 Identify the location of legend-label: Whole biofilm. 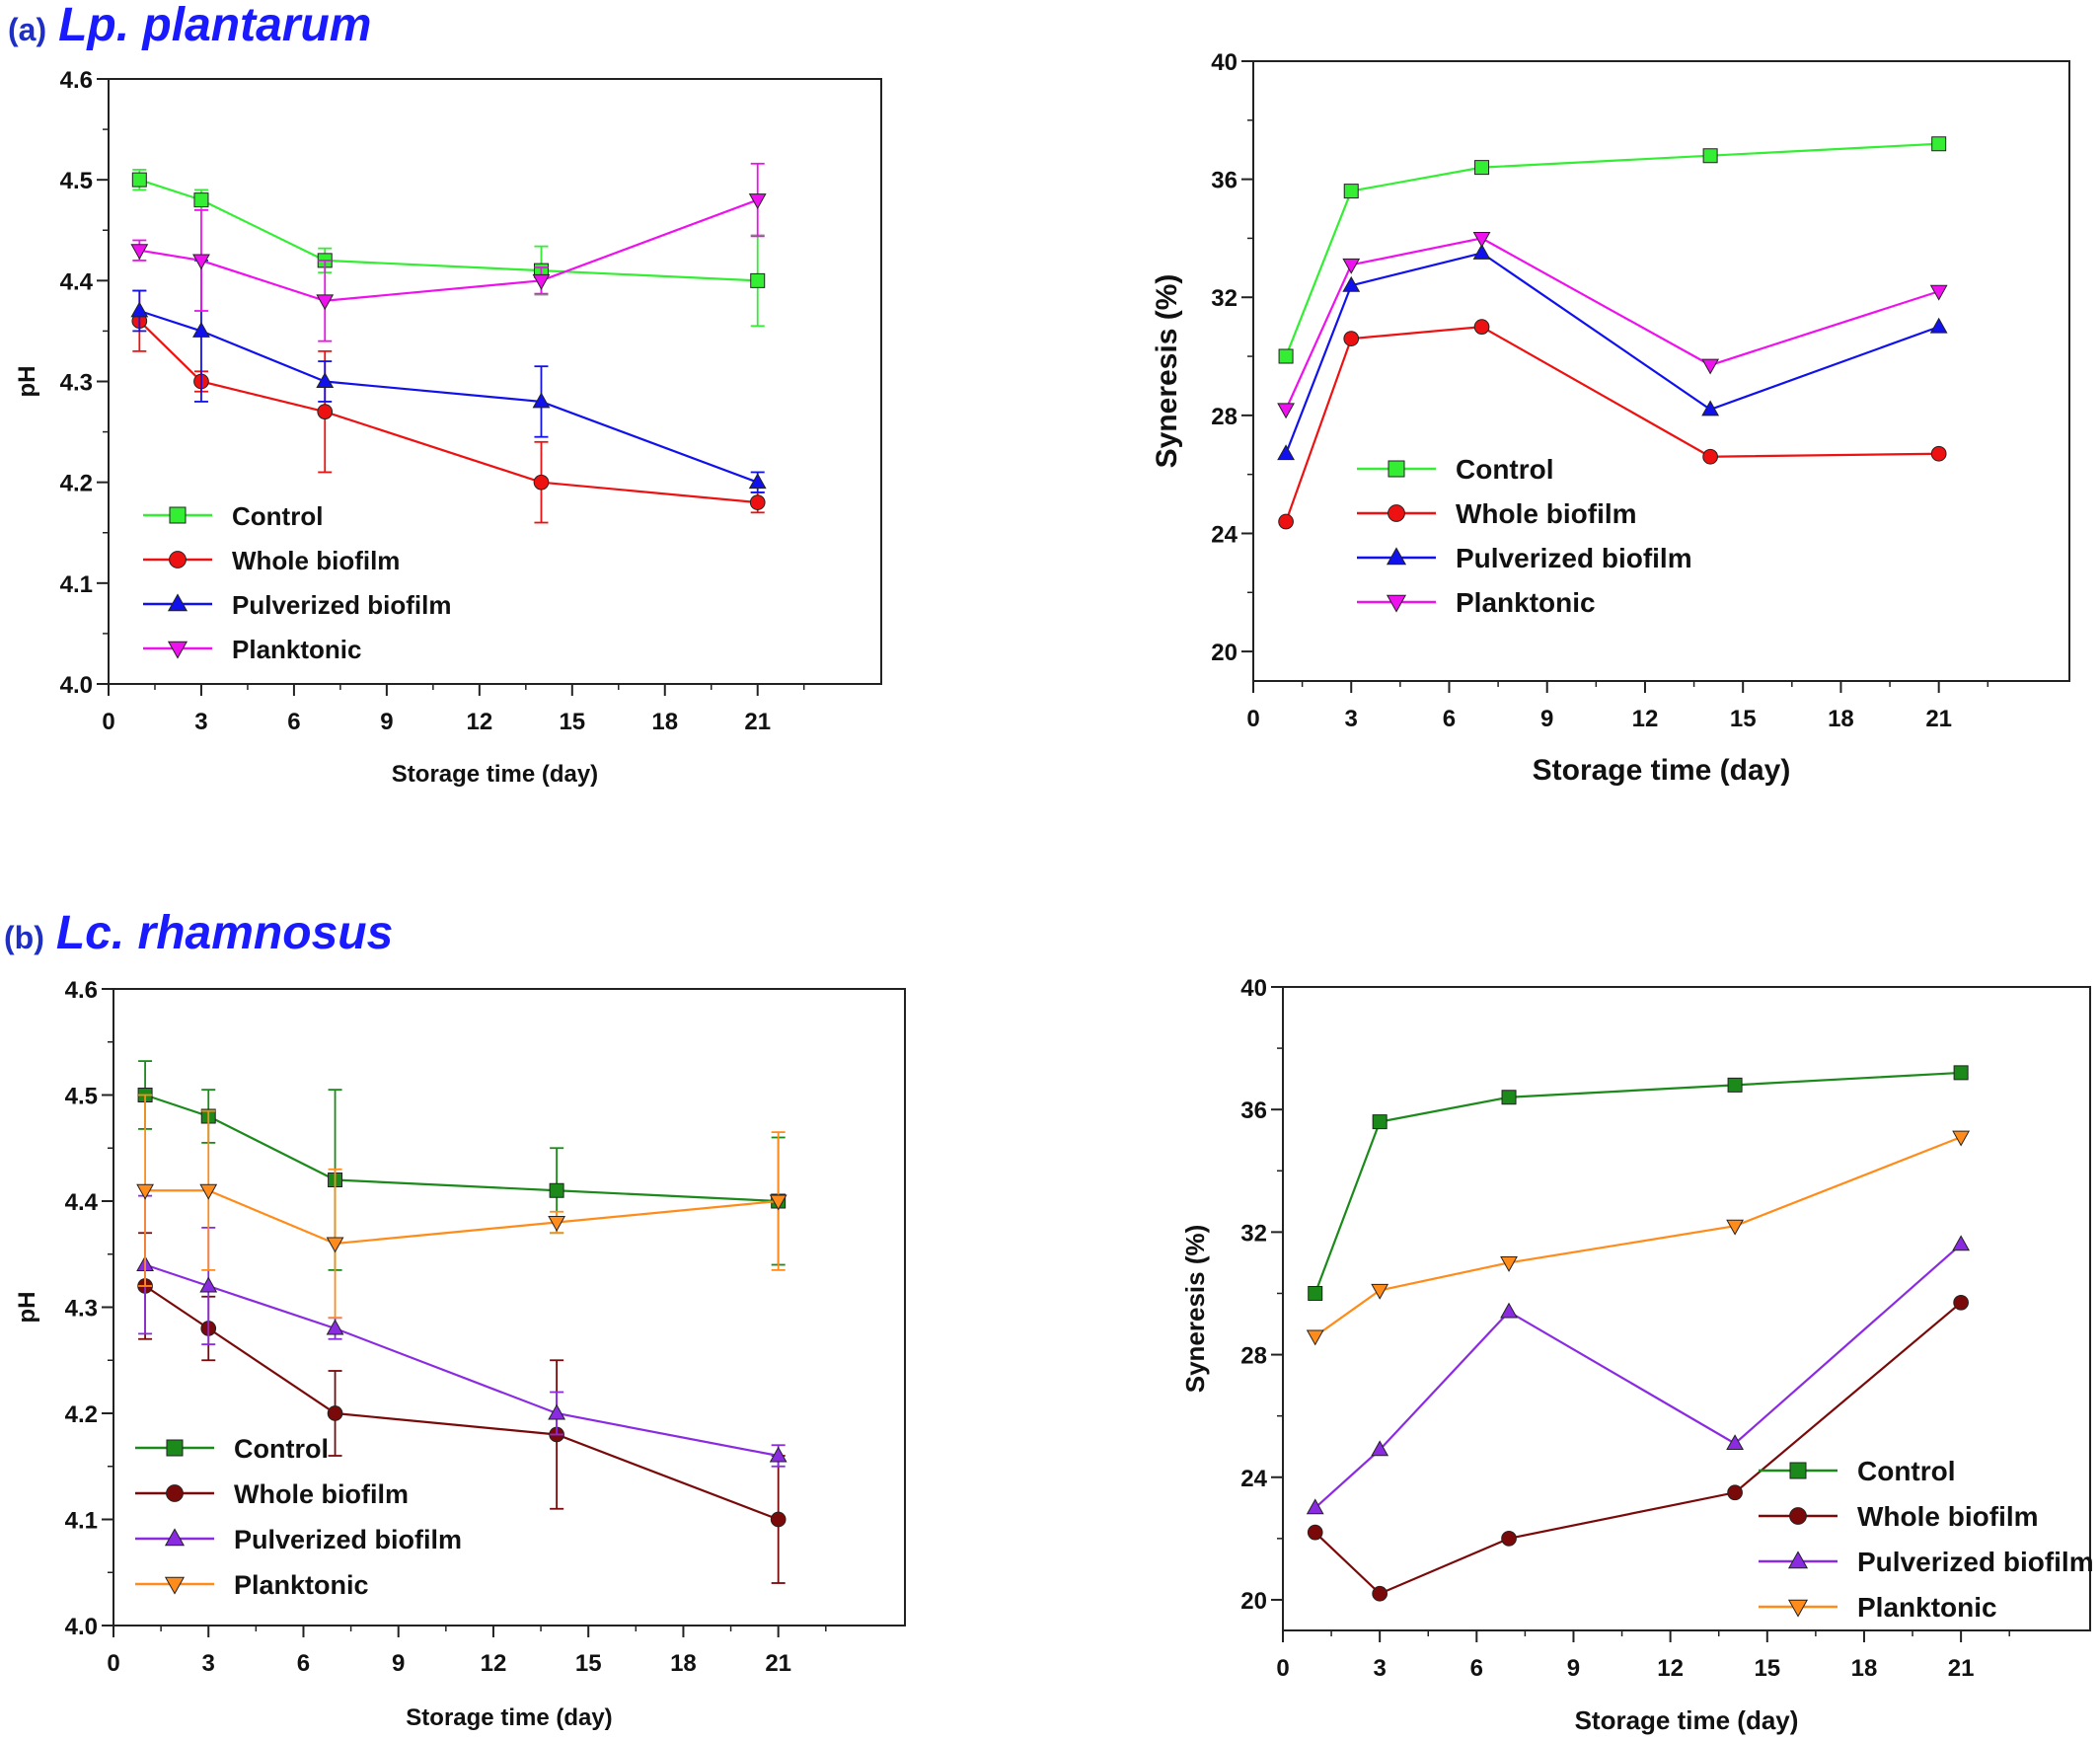
(316, 560).